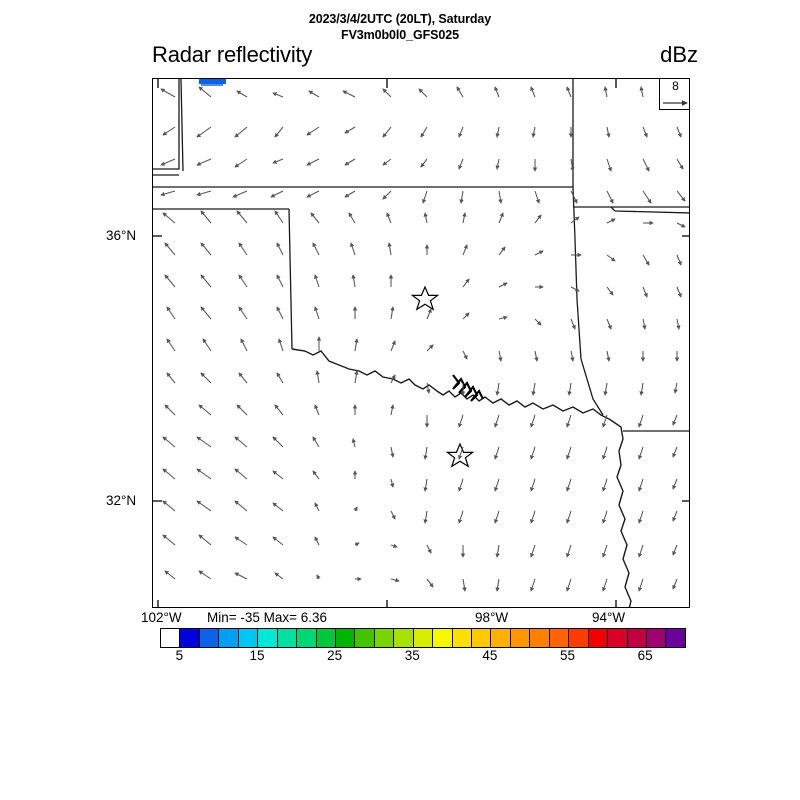  I want to click on colorbar-tick: 25, so click(335, 655).